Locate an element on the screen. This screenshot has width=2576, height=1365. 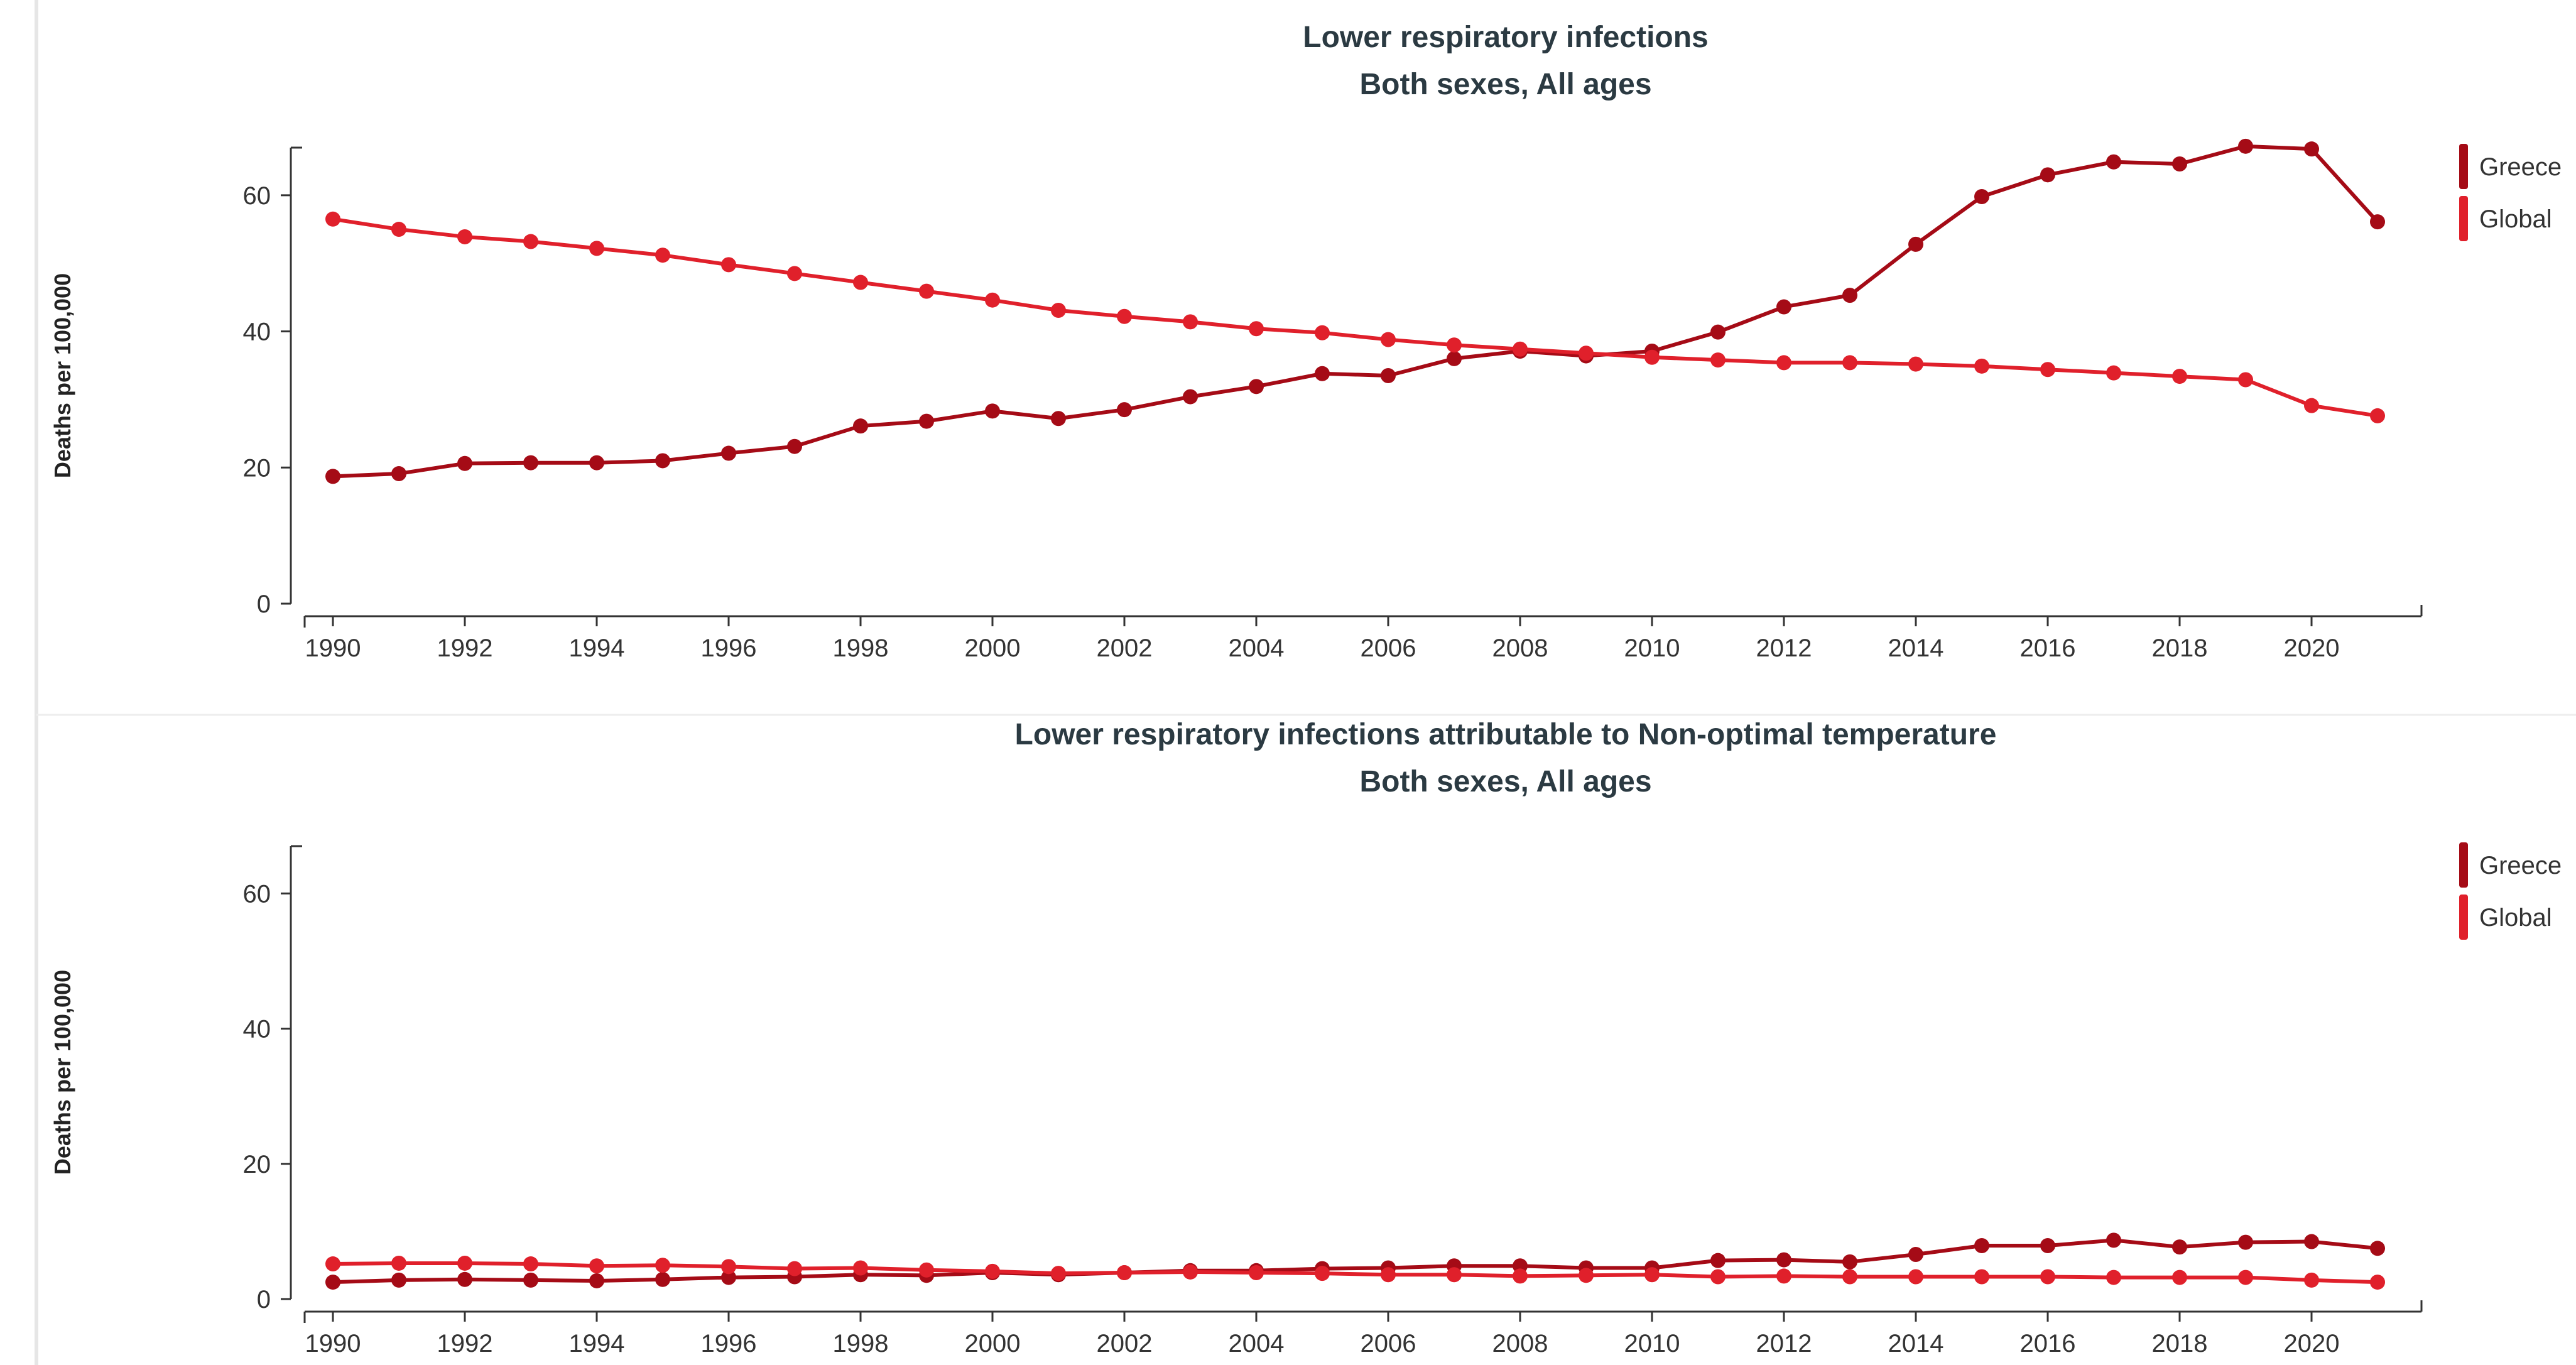
data-point-global-1996 is located at coordinates (728, 1267).